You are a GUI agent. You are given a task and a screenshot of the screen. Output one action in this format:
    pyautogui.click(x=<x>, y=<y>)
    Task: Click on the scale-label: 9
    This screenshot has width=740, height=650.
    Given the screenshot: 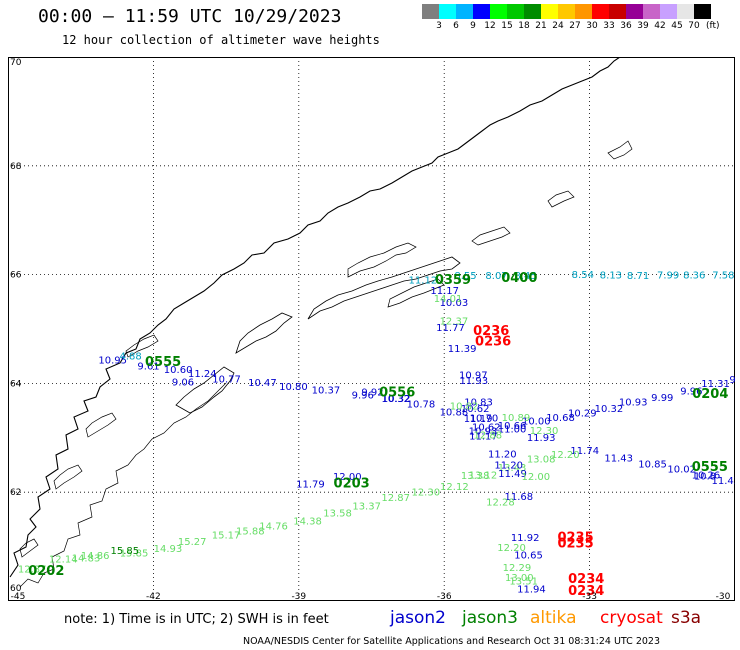 What is the action you would take?
    pyautogui.click(x=473, y=26)
    